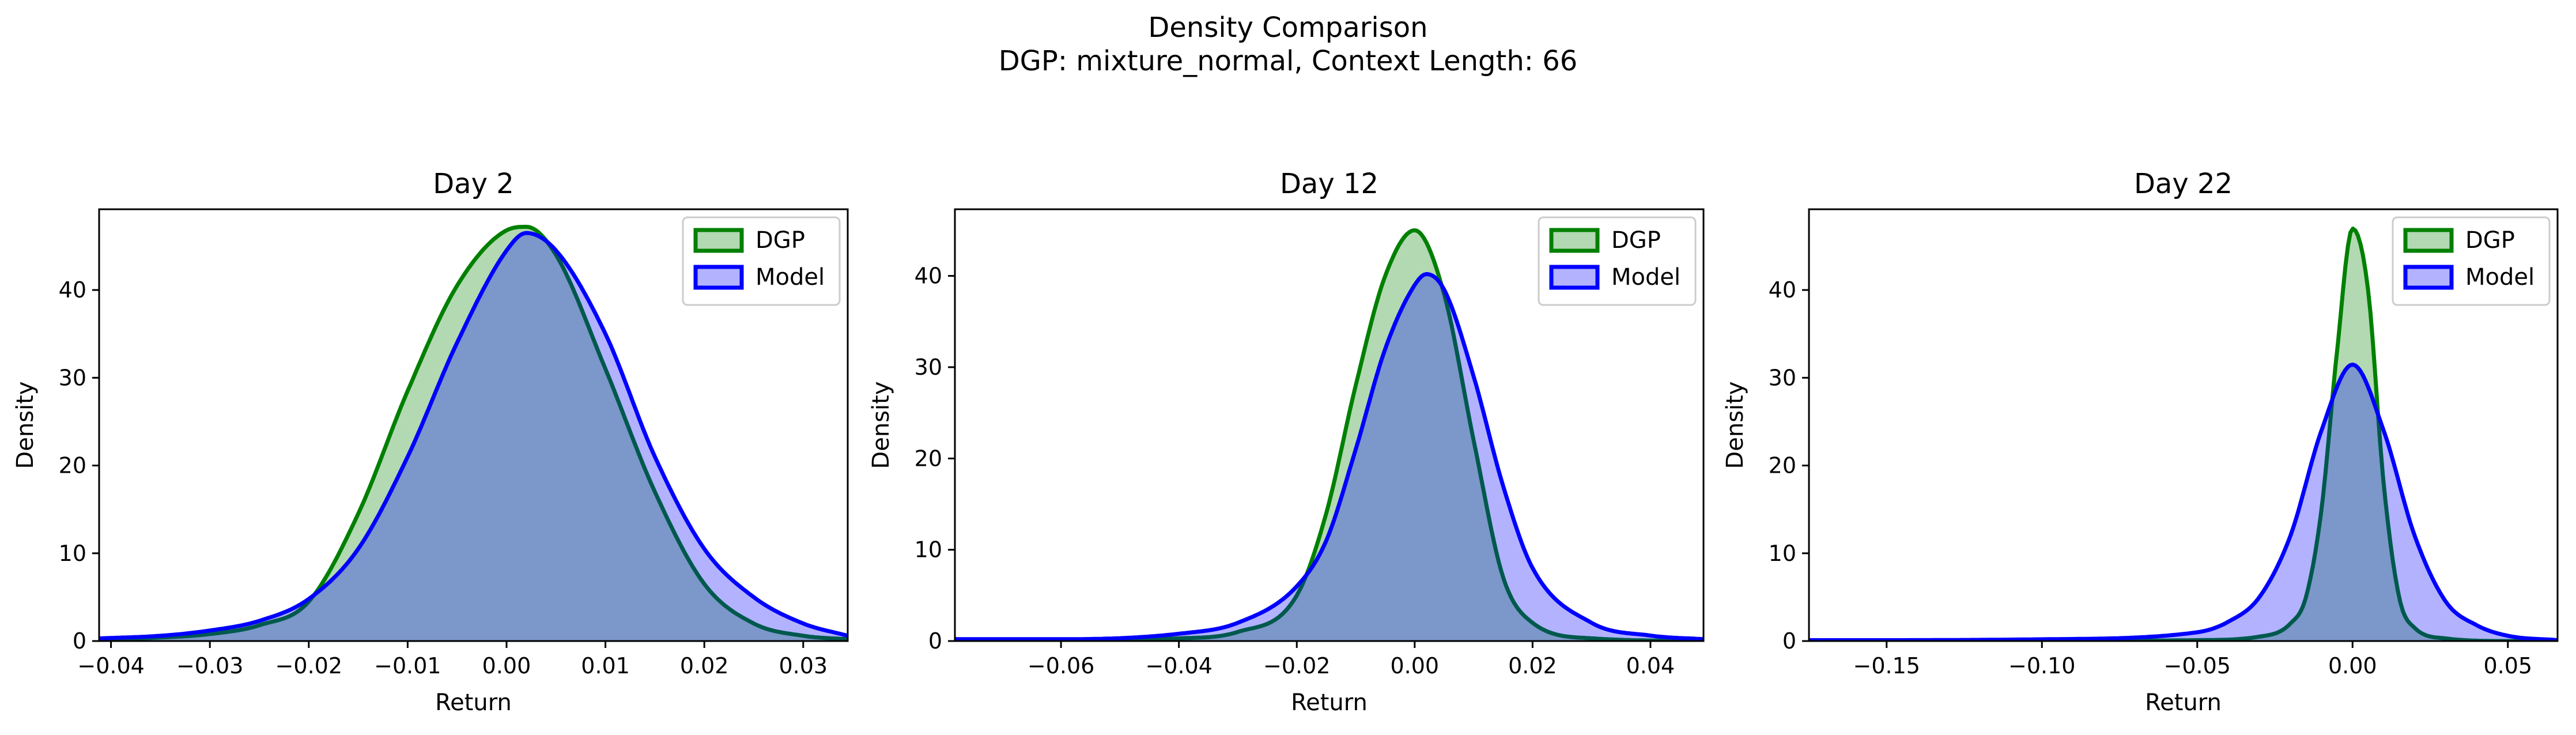 This screenshot has height=735, width=2576. I want to click on x-tick-label: −0.10, so click(2042, 666).